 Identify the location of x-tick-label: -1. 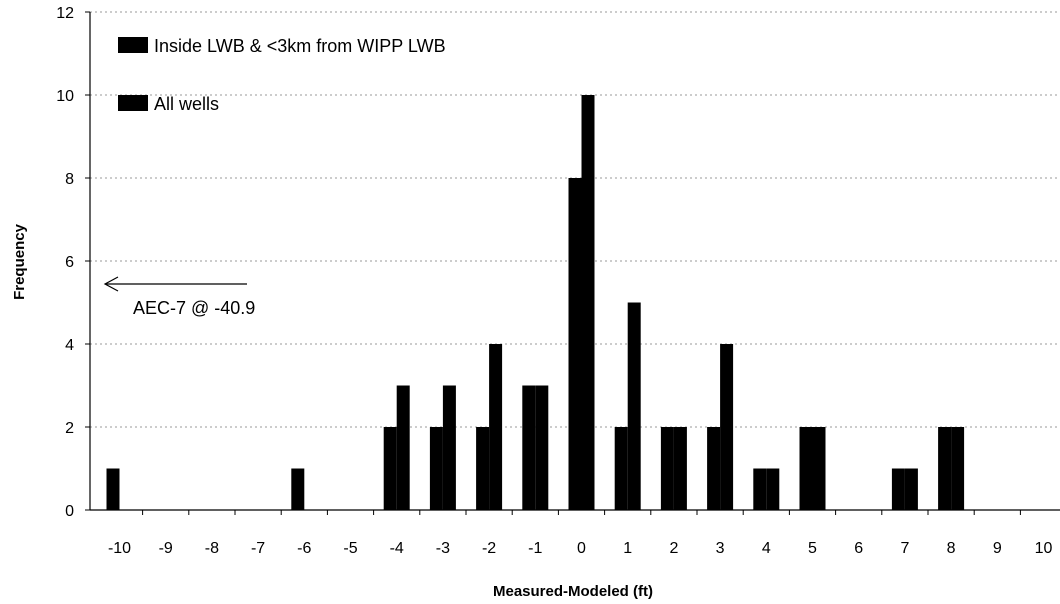
(535, 548).